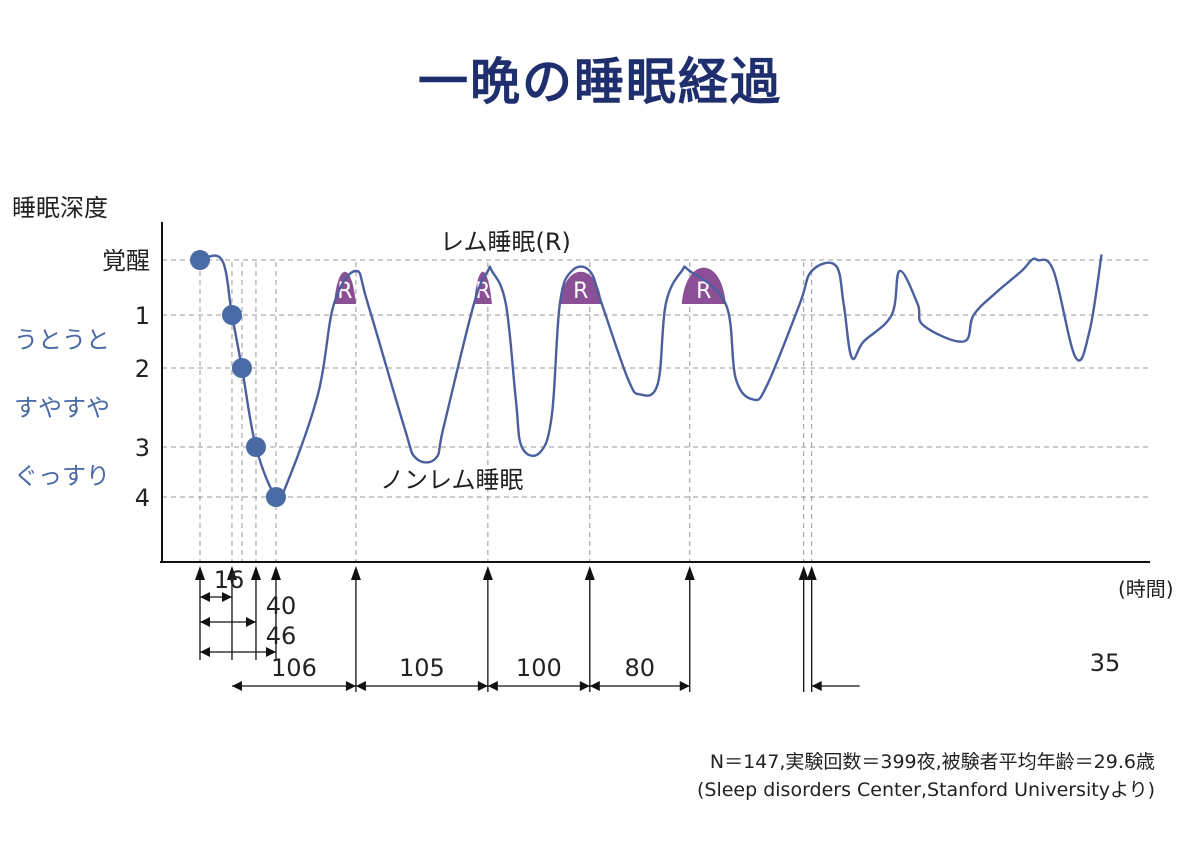 The width and height of the screenshot is (1200, 855). What do you see at coordinates (640, 668) in the screenshot?
I see `duration-label: 80` at bounding box center [640, 668].